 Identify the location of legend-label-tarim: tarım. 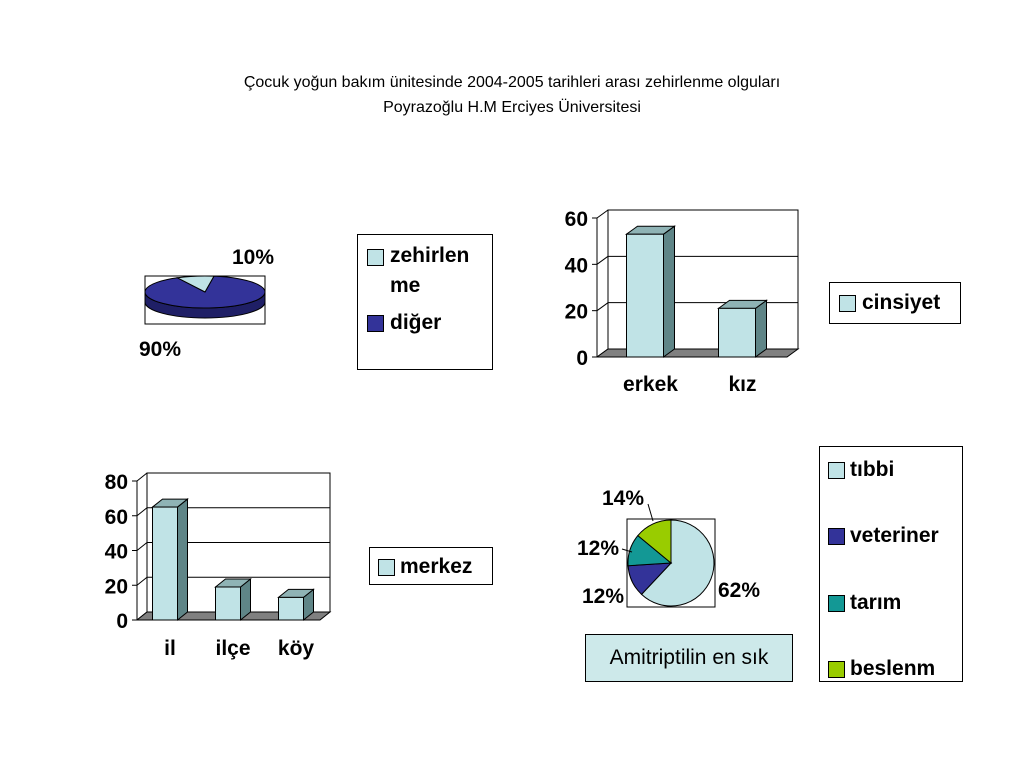
(876, 602).